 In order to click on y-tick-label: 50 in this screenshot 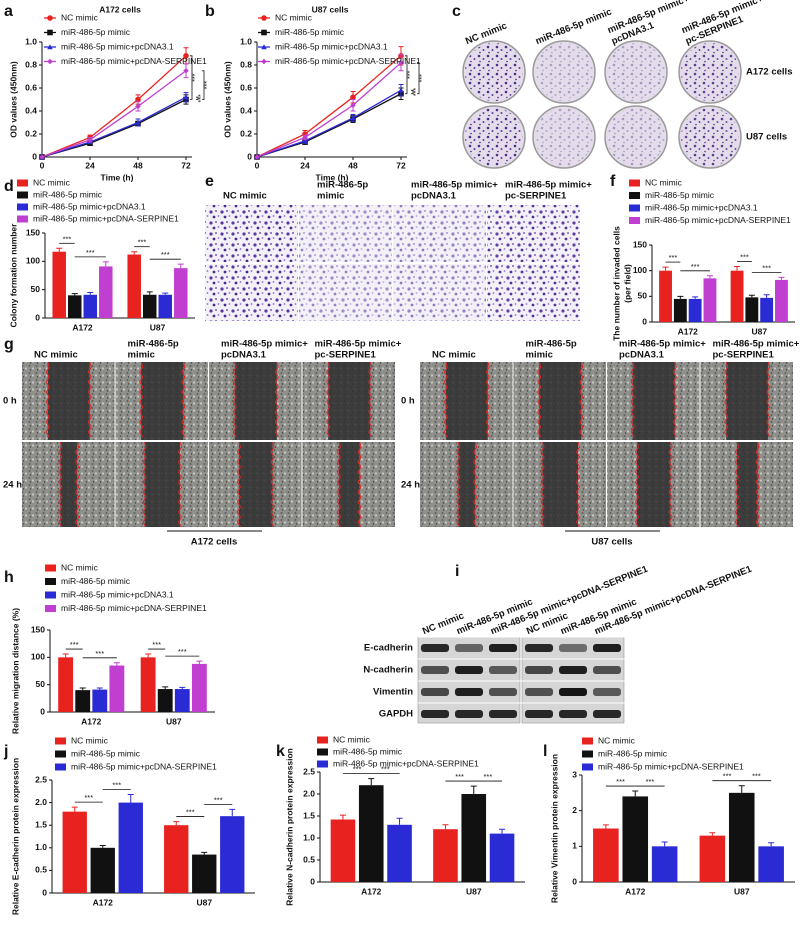, I will do `click(36, 289)`.